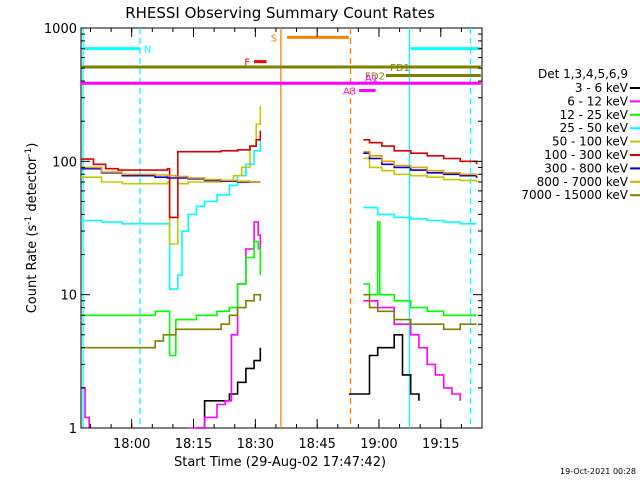 This screenshot has height=480, width=640. What do you see at coordinates (598, 471) in the screenshot?
I see `timestamp: 19-Oct-2021 00:28` at bounding box center [598, 471].